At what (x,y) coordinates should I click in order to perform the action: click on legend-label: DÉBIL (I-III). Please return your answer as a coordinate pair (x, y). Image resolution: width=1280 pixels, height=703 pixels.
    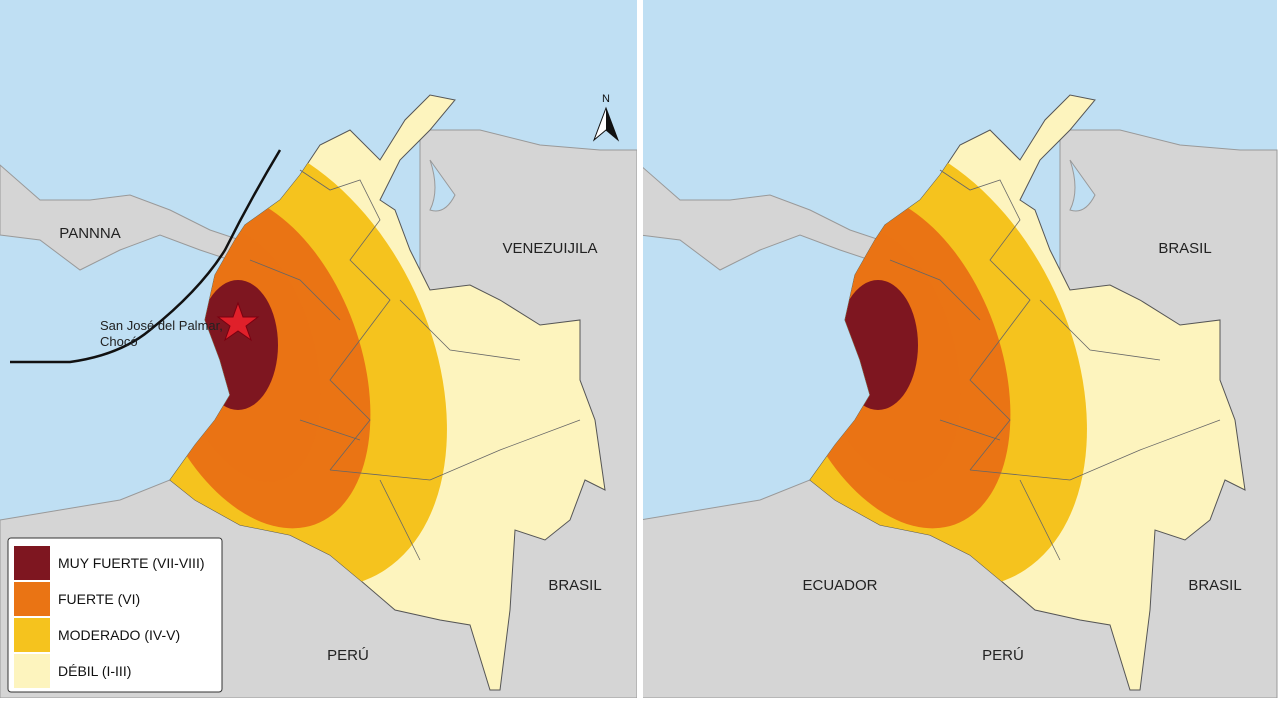
    Looking at the image, I should click on (94, 671).